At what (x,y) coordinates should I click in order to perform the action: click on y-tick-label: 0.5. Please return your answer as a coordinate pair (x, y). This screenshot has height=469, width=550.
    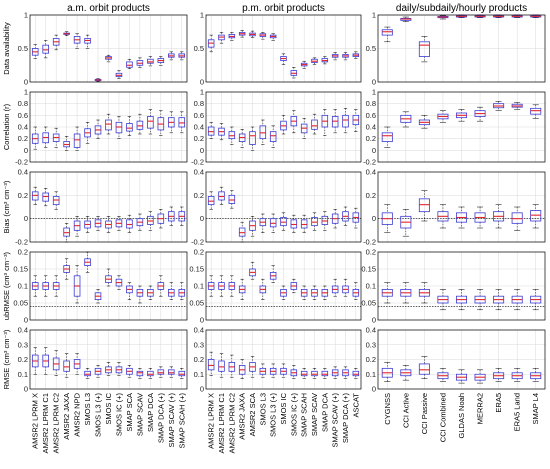
    Looking at the image, I should click on (371, 48).